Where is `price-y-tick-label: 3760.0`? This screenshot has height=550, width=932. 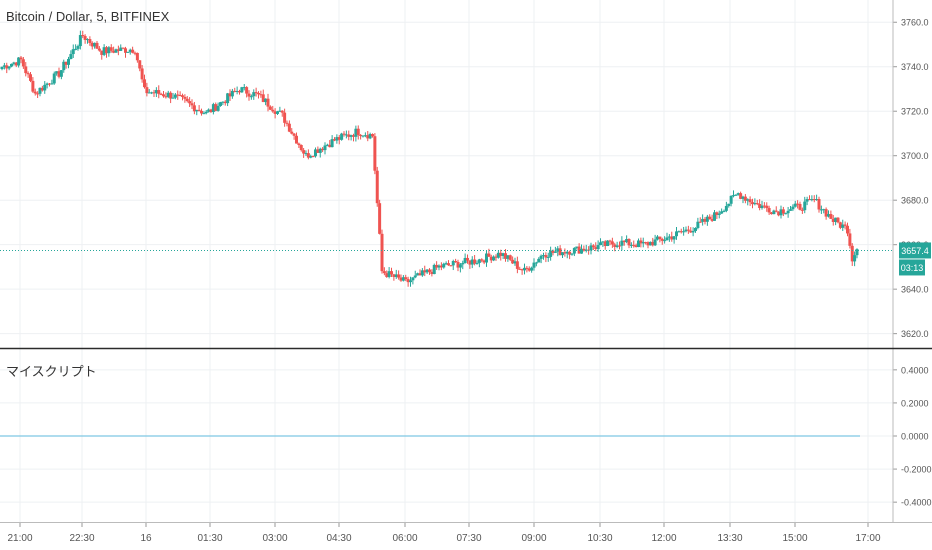
price-y-tick-label: 3760.0 is located at coordinates (915, 23).